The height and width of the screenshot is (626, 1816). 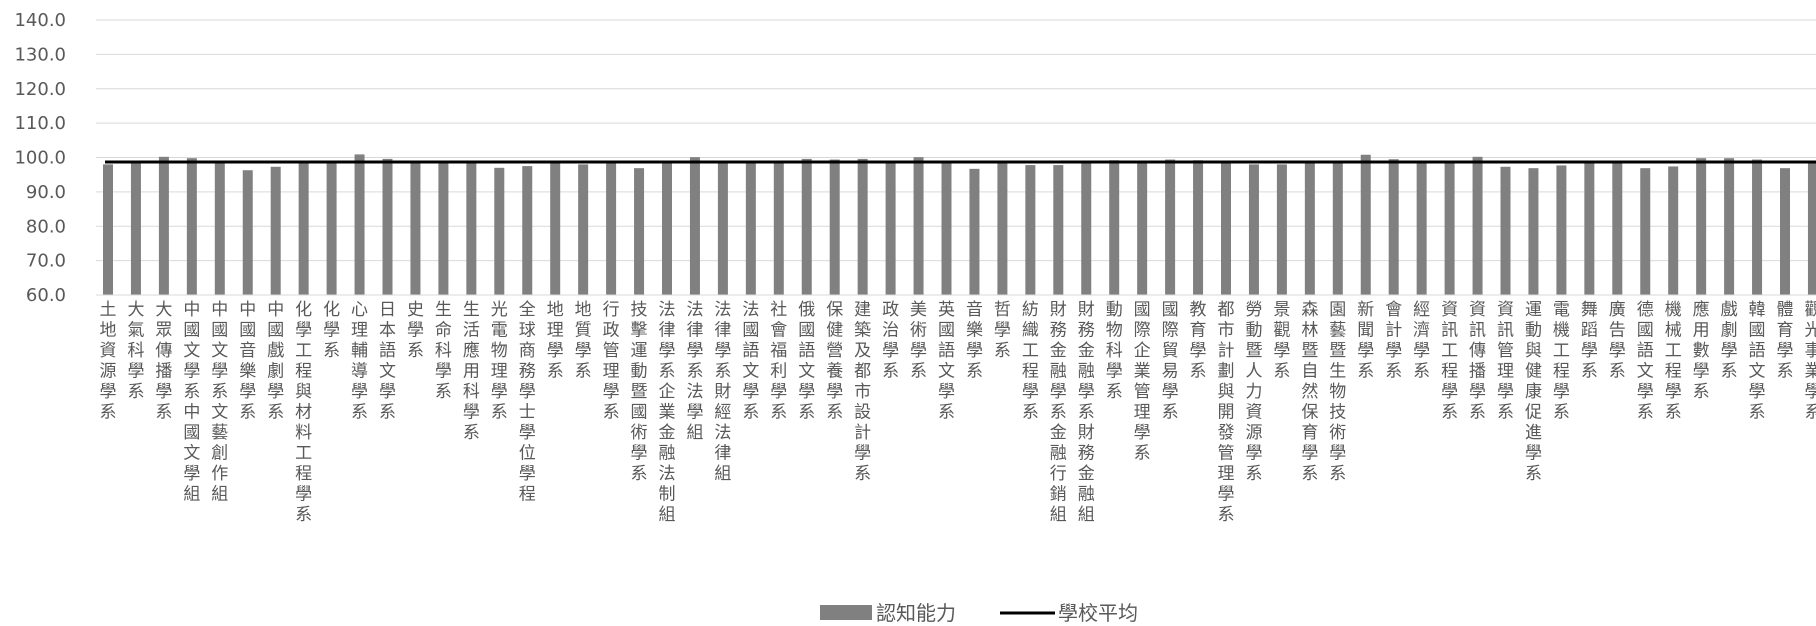 What do you see at coordinates (1785, 341) in the screenshot?
I see `x-tick-label: 體育學系` at bounding box center [1785, 341].